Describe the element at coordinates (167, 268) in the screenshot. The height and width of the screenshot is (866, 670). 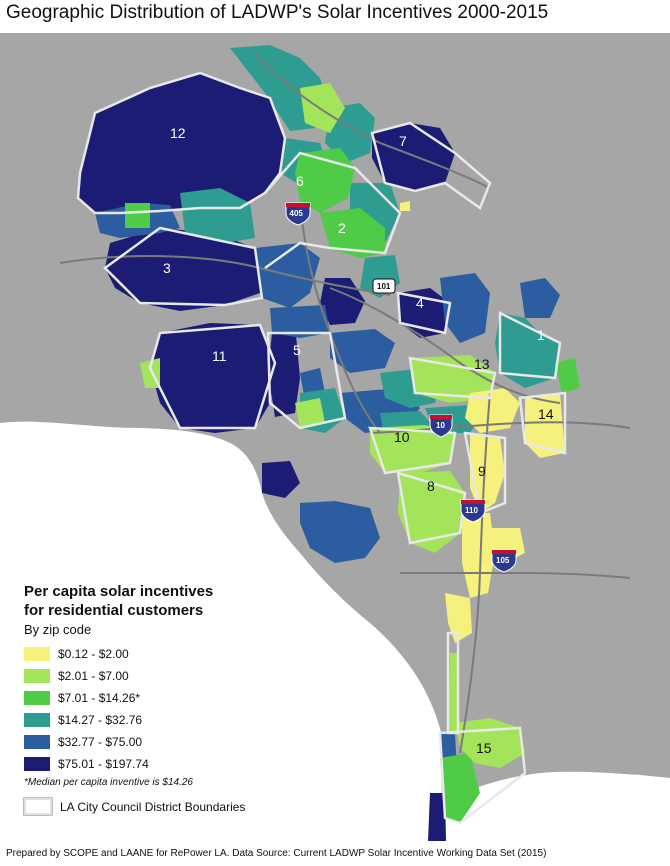
I see `district-label-3: 3` at that location.